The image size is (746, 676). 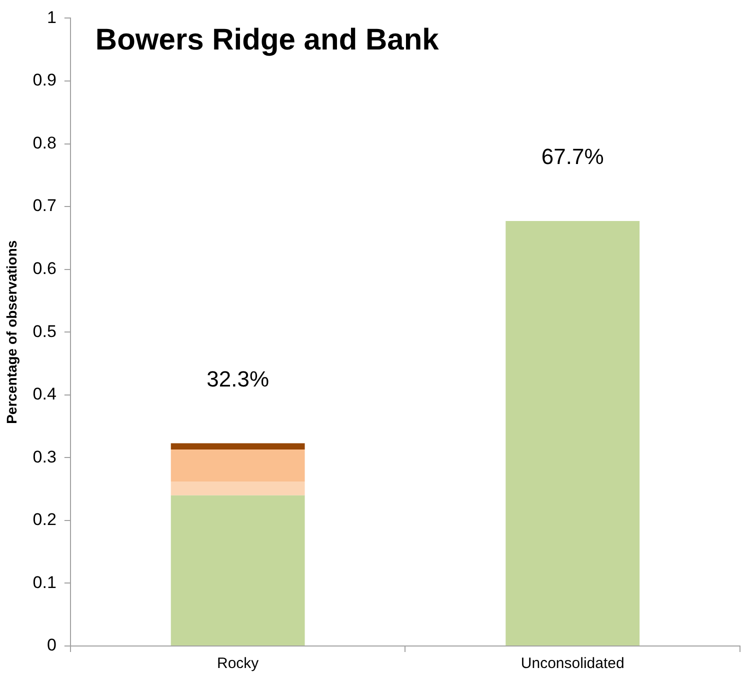 What do you see at coordinates (44, 331) in the screenshot?
I see `y-tick-label: 0.5` at bounding box center [44, 331].